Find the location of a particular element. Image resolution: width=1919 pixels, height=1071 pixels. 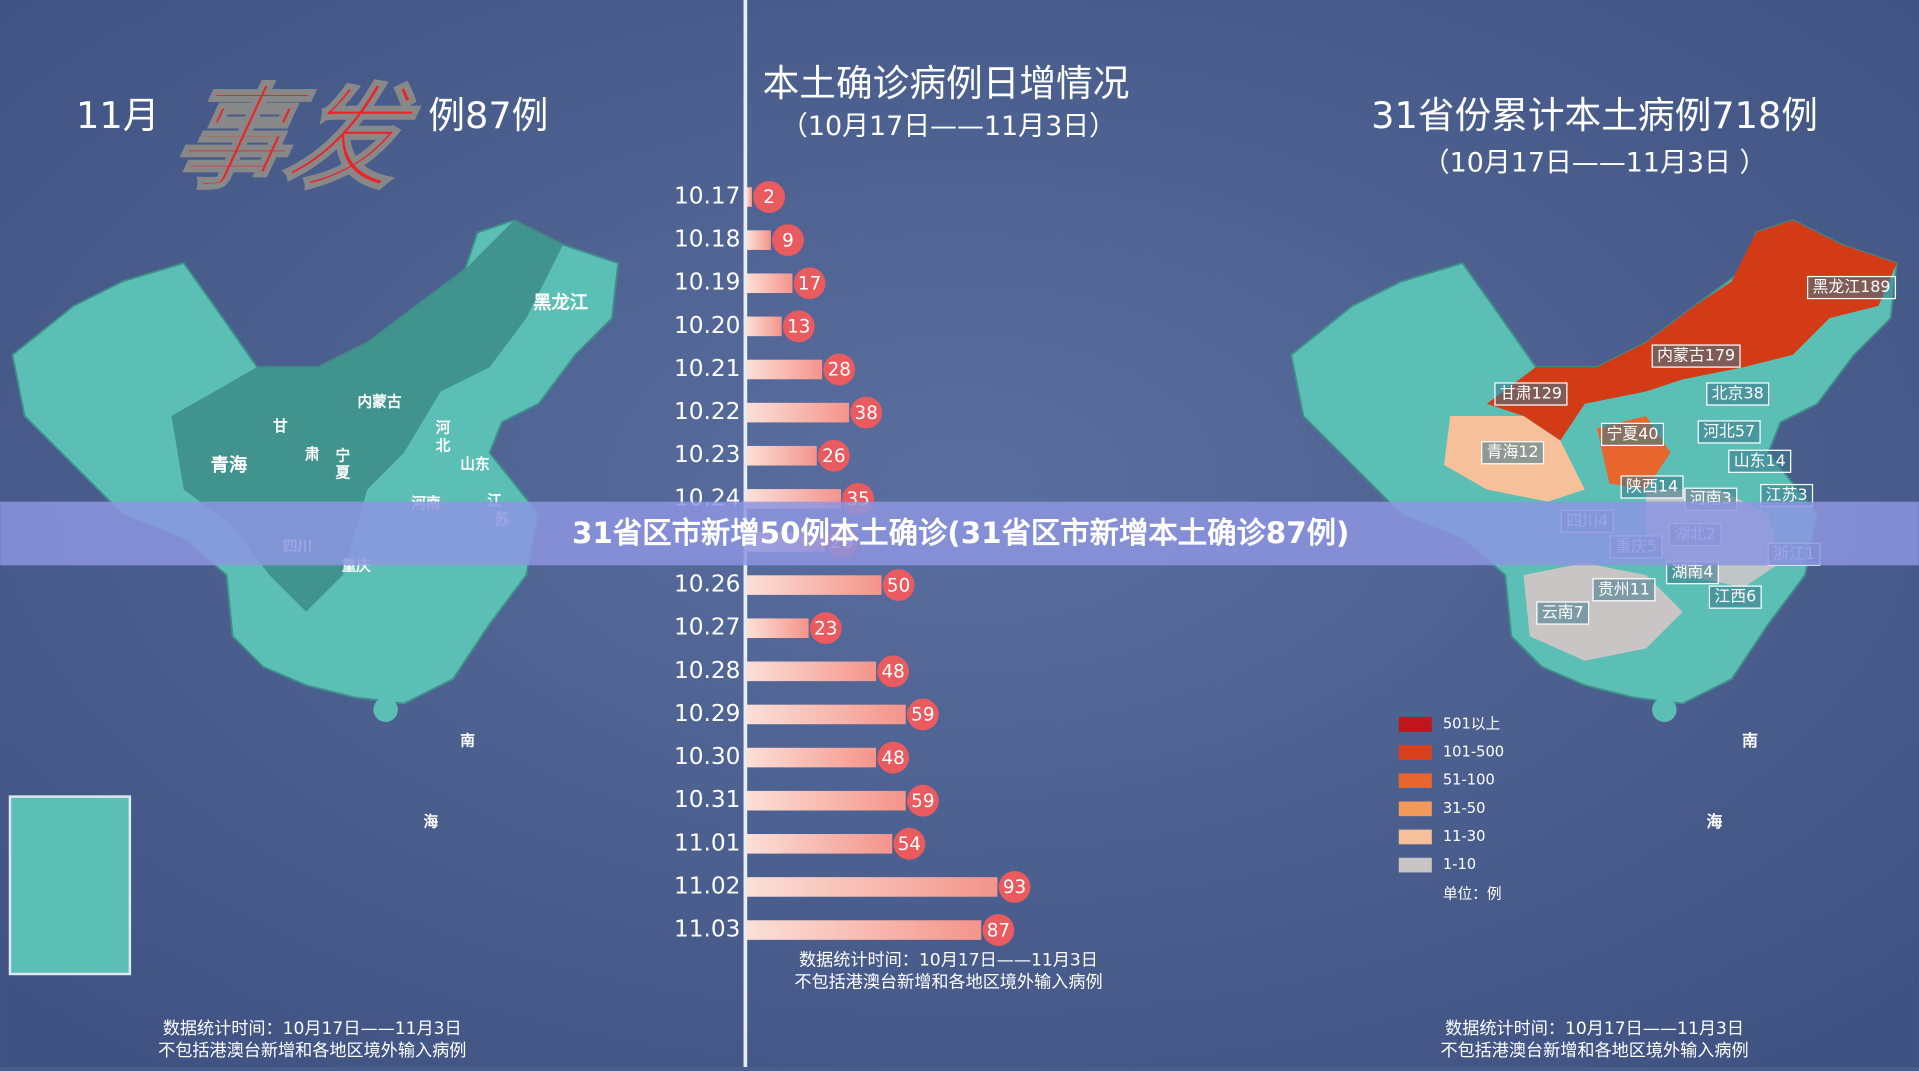

title: 31省份累计本土病例718例 is located at coordinates (1594, 115).